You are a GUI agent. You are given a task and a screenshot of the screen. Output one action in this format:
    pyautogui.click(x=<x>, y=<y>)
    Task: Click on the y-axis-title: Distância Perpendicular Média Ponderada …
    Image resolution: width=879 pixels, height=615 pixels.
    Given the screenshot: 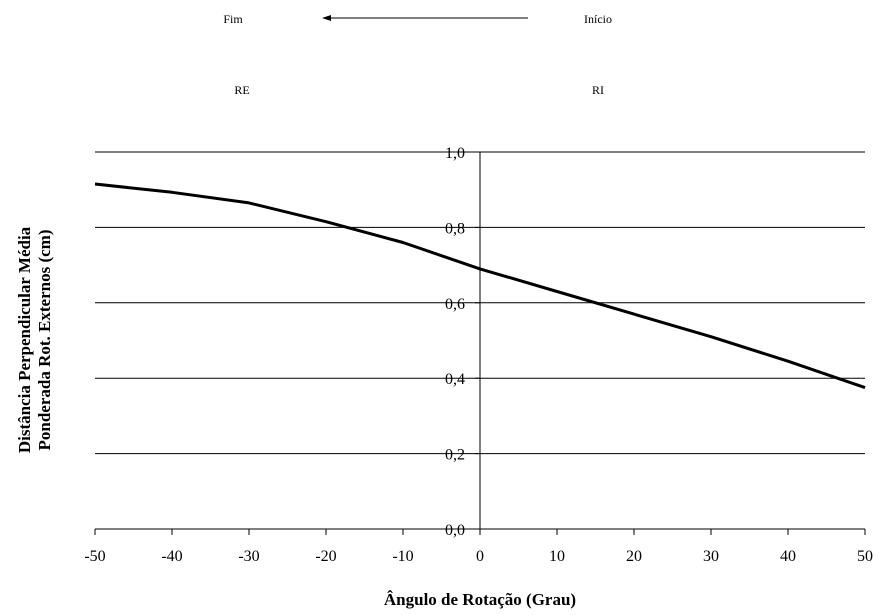 What is the action you would take?
    pyautogui.click(x=34, y=339)
    